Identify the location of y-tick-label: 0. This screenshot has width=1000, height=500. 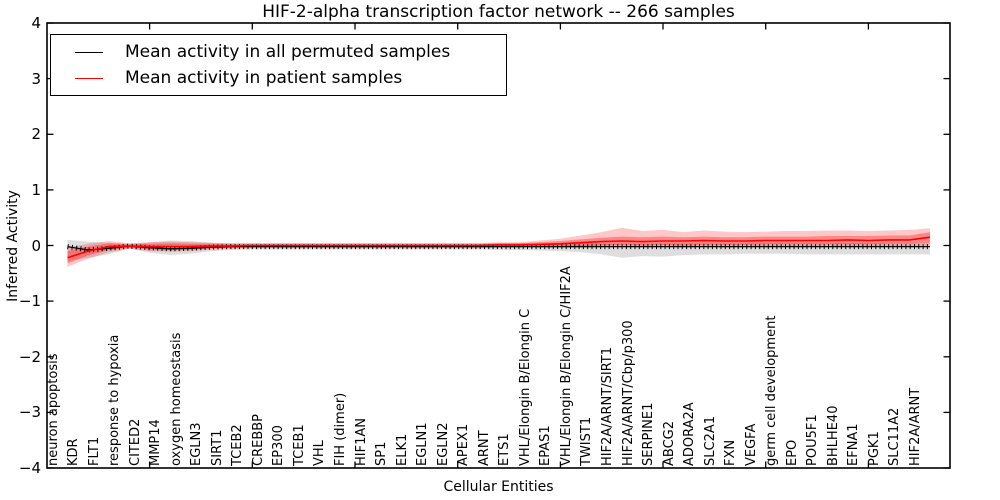
(36, 245).